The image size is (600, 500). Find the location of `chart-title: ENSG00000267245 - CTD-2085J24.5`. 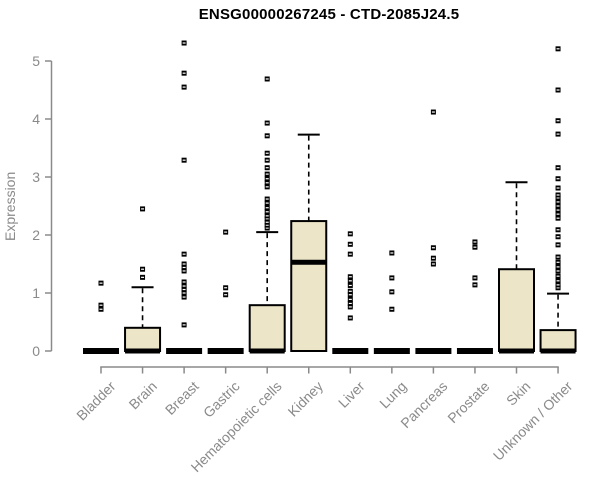

chart-title: ENSG00000267245 - CTD-2085J24.5 is located at coordinates (329, 14).